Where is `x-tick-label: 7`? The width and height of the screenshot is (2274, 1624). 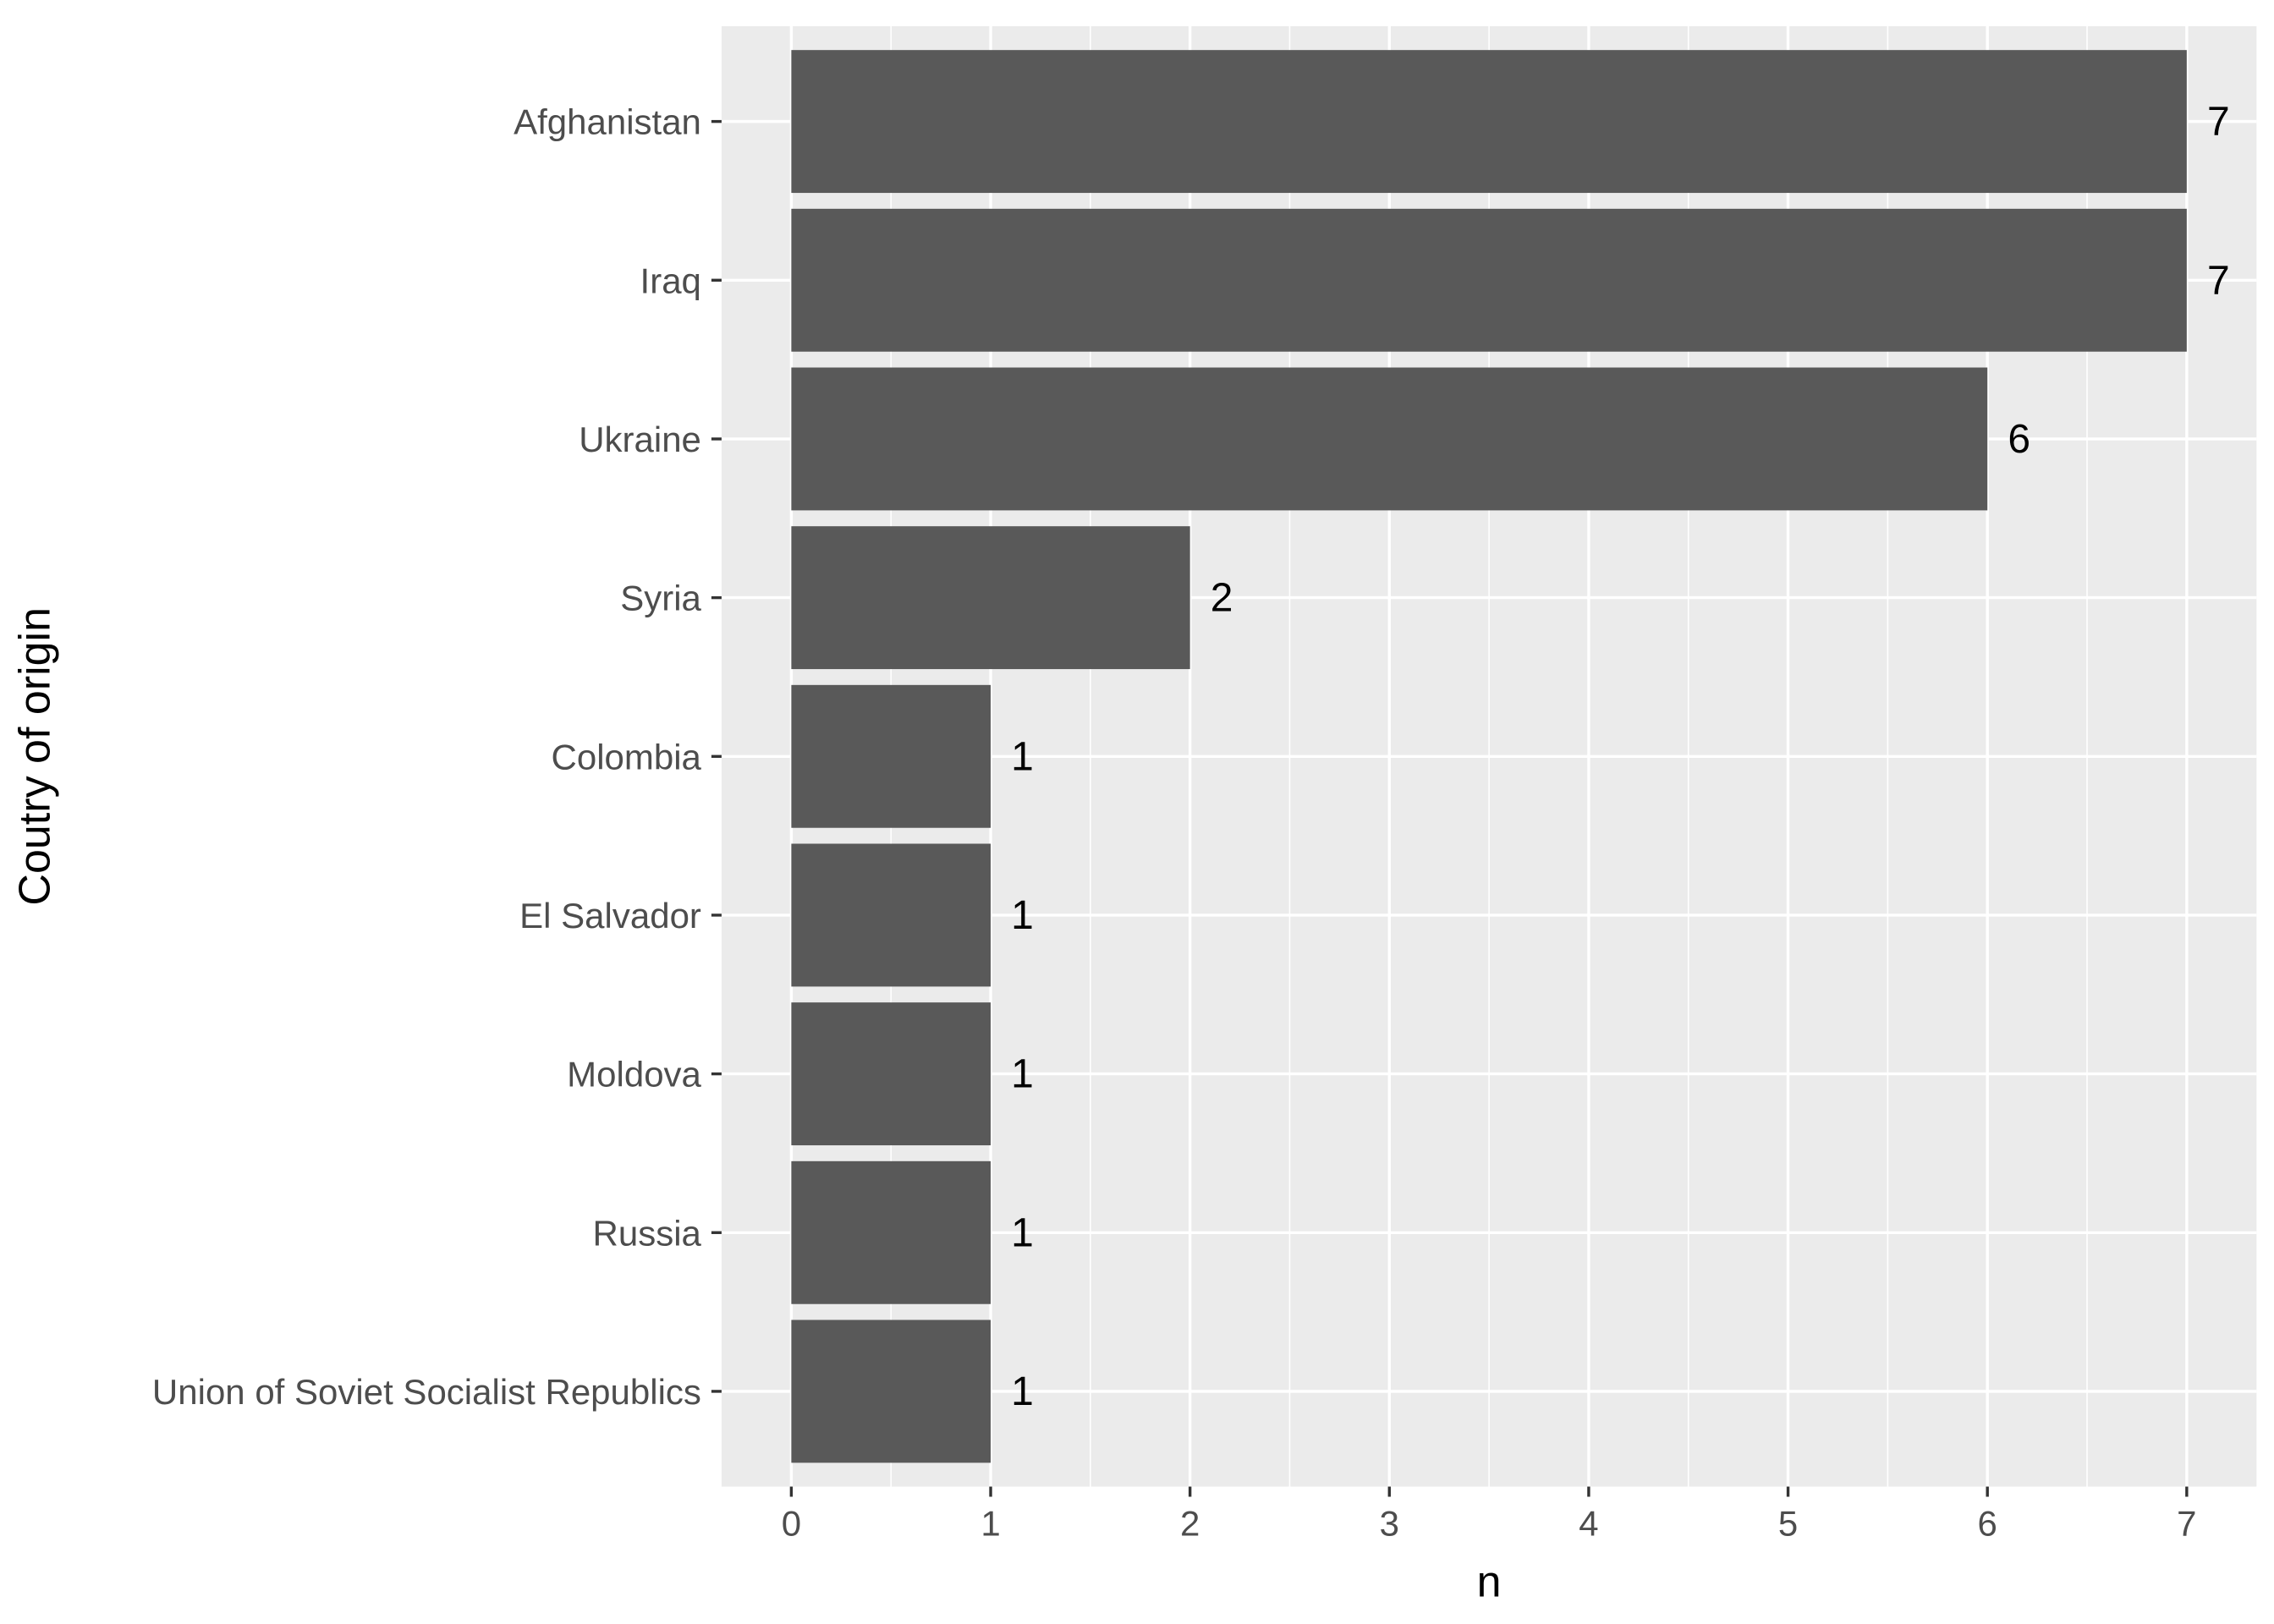
x-tick-label: 7 is located at coordinates (2186, 1524).